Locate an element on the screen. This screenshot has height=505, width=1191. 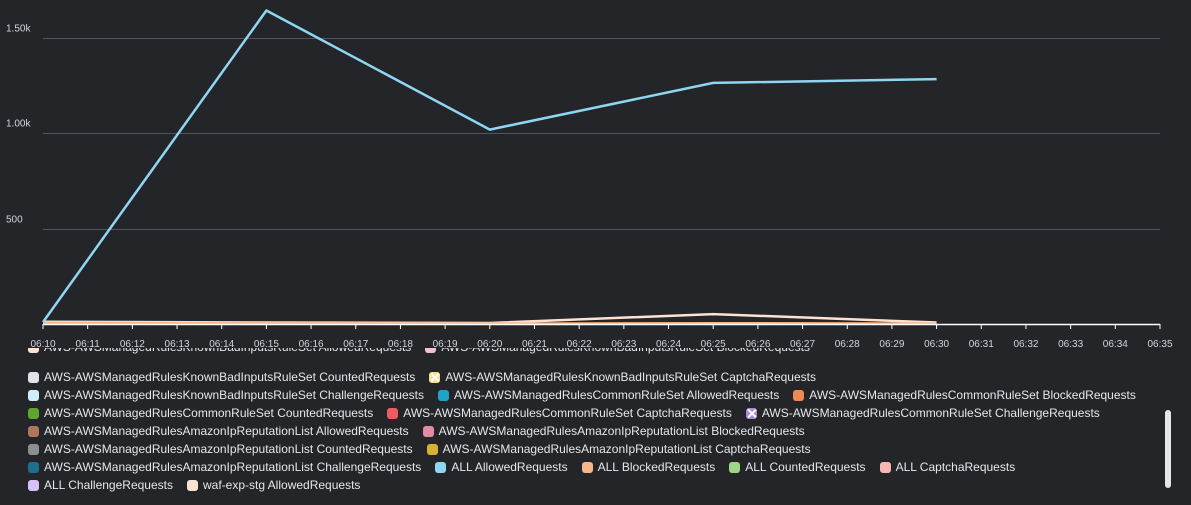
x-tick-label: 06:20 is located at coordinates (489, 344).